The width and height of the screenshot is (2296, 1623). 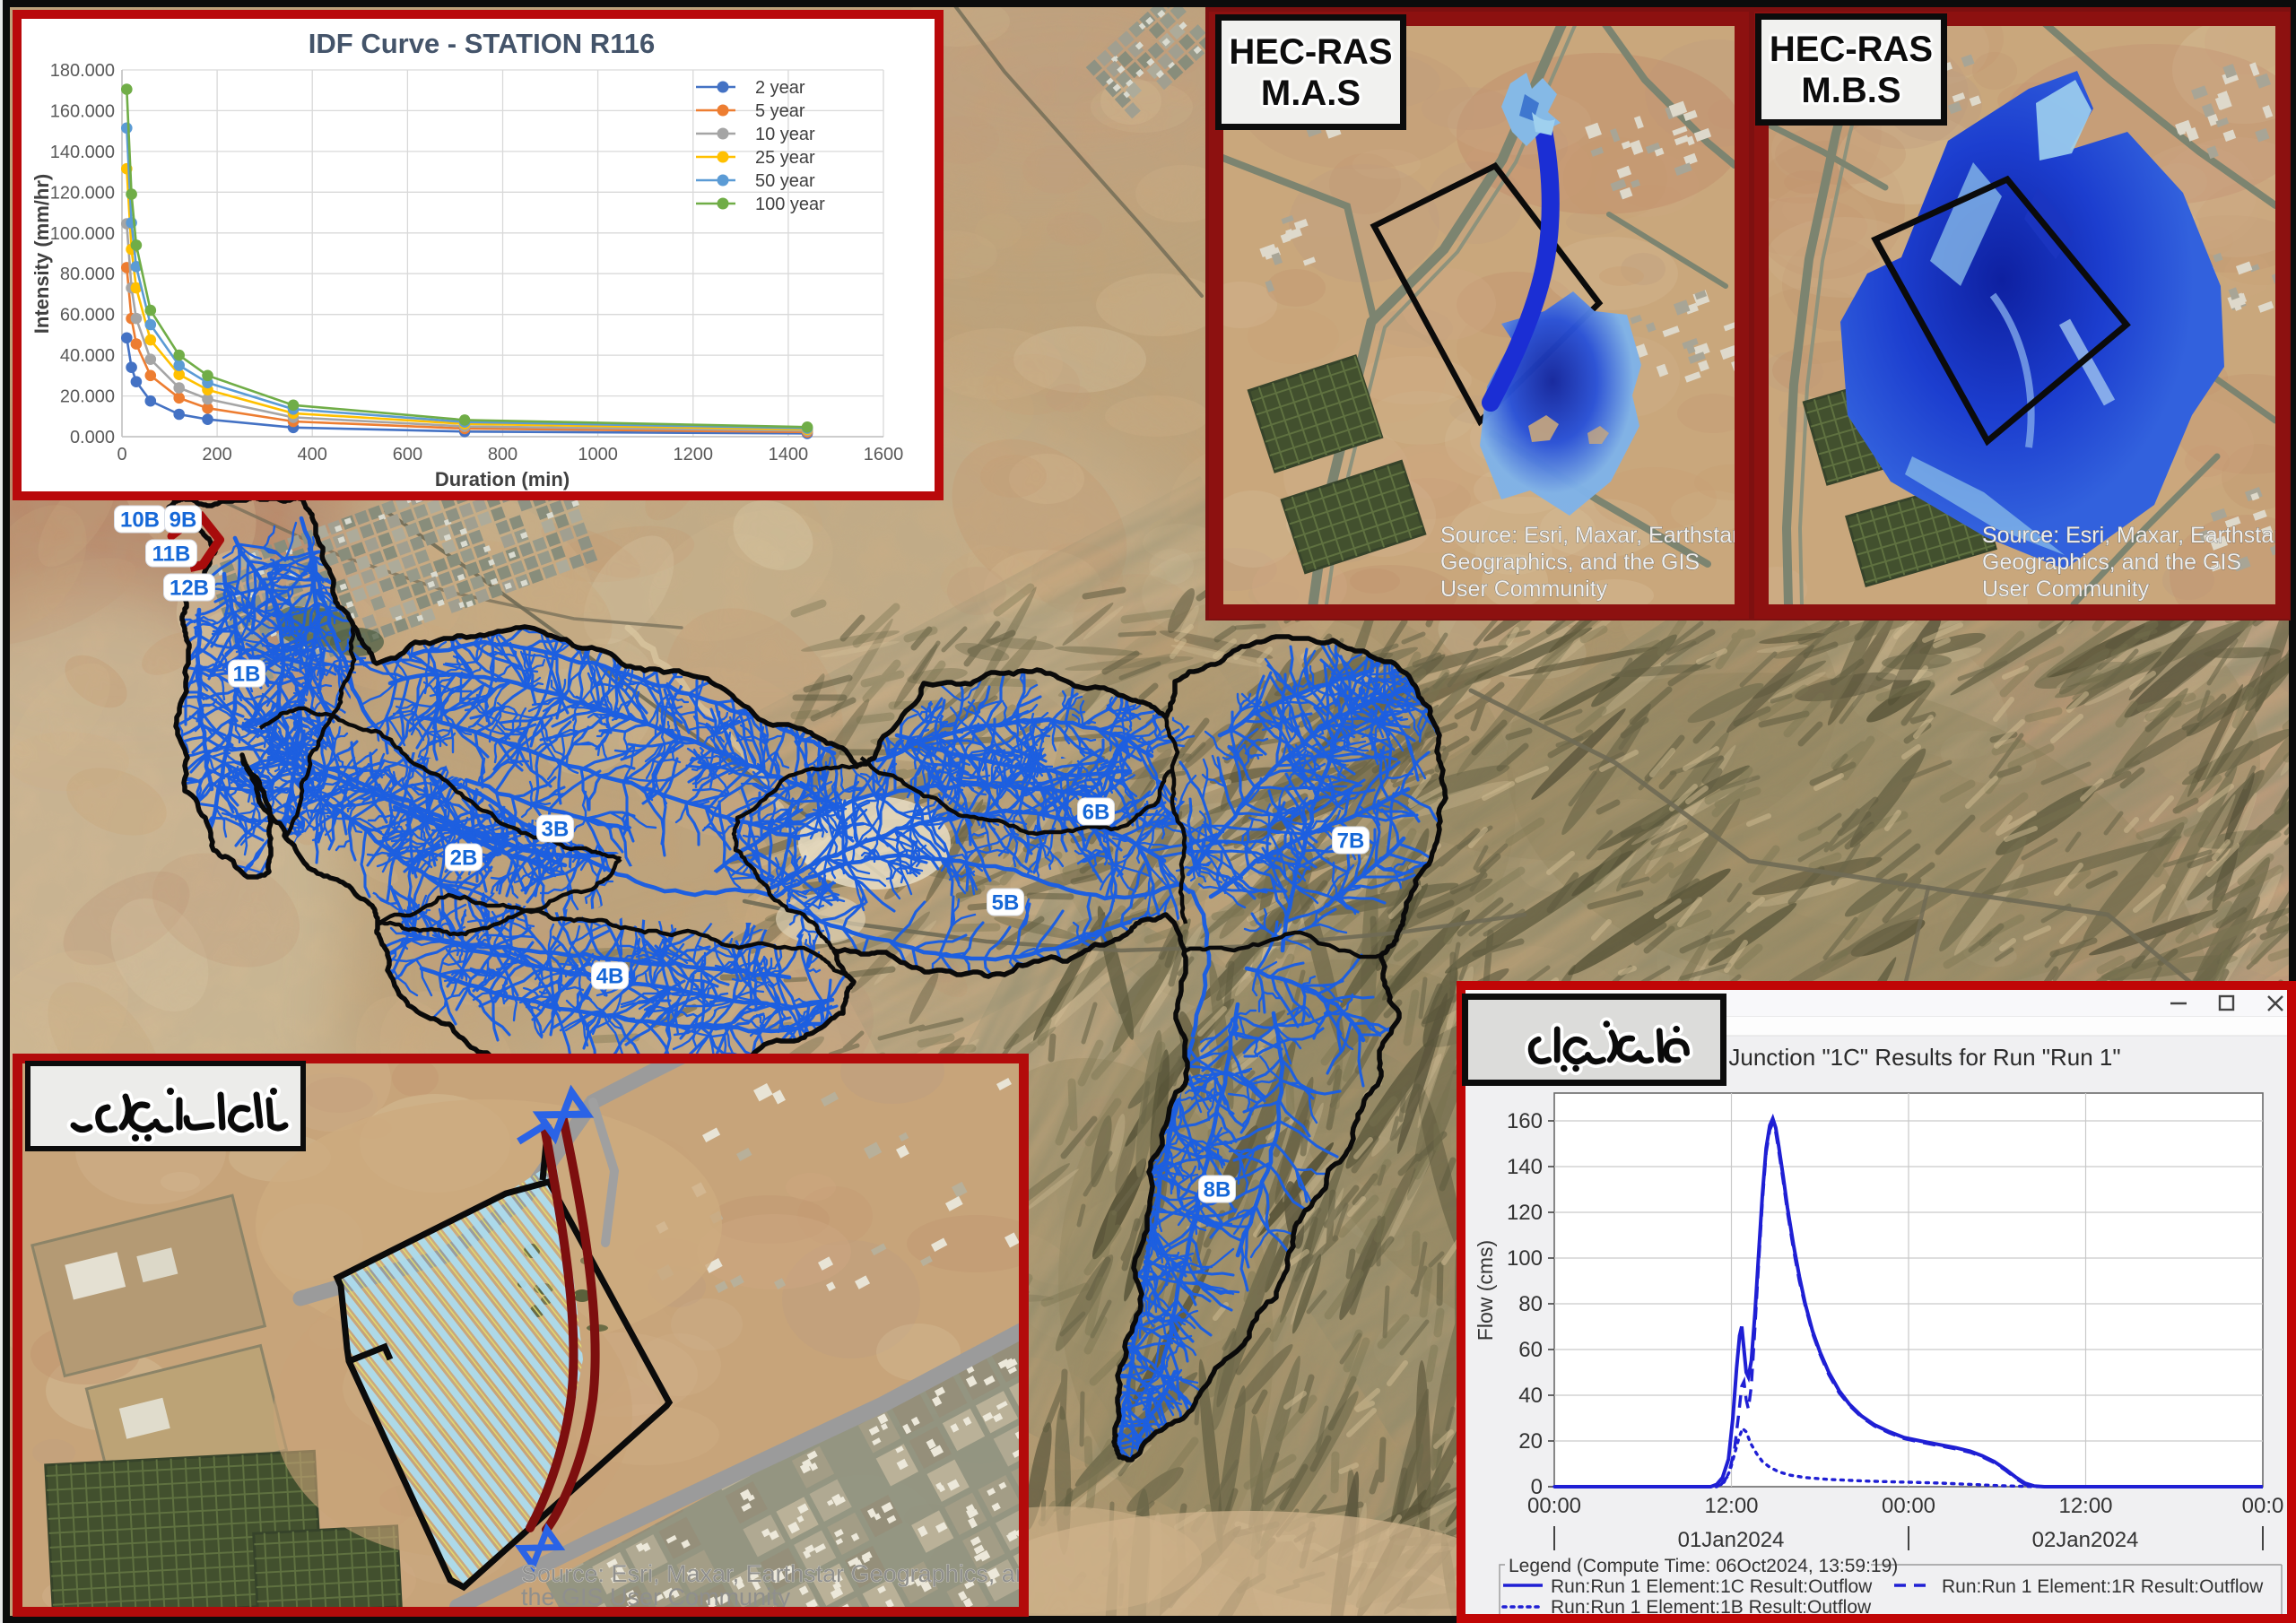 What do you see at coordinates (785, 134) in the screenshot?
I see `svg-text: 10 year` at bounding box center [785, 134].